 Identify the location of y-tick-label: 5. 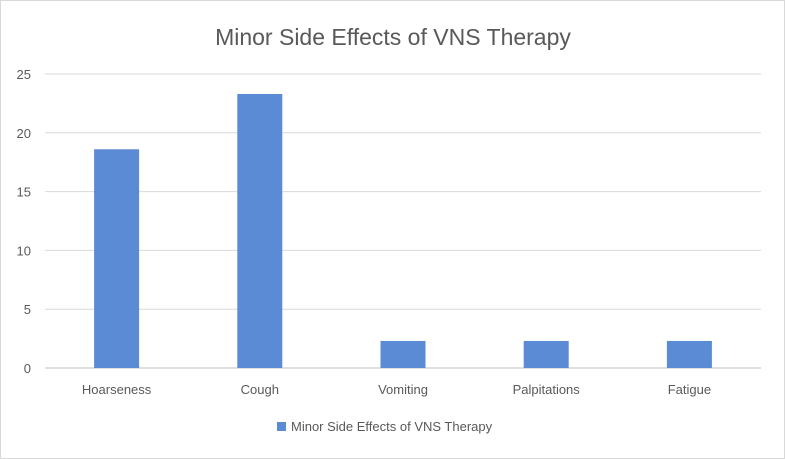
(27, 309).